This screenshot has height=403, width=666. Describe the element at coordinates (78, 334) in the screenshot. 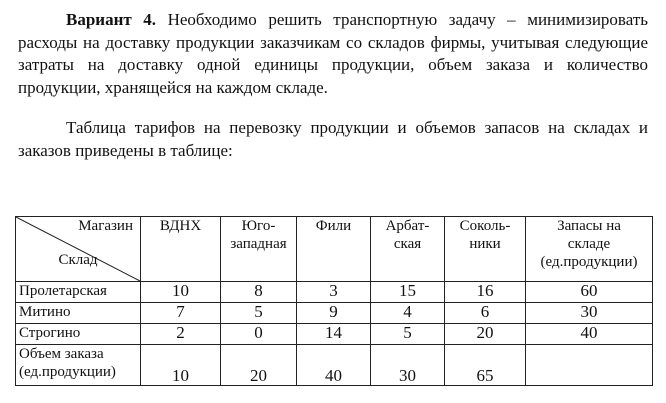

I see `row-label: Строгино` at that location.